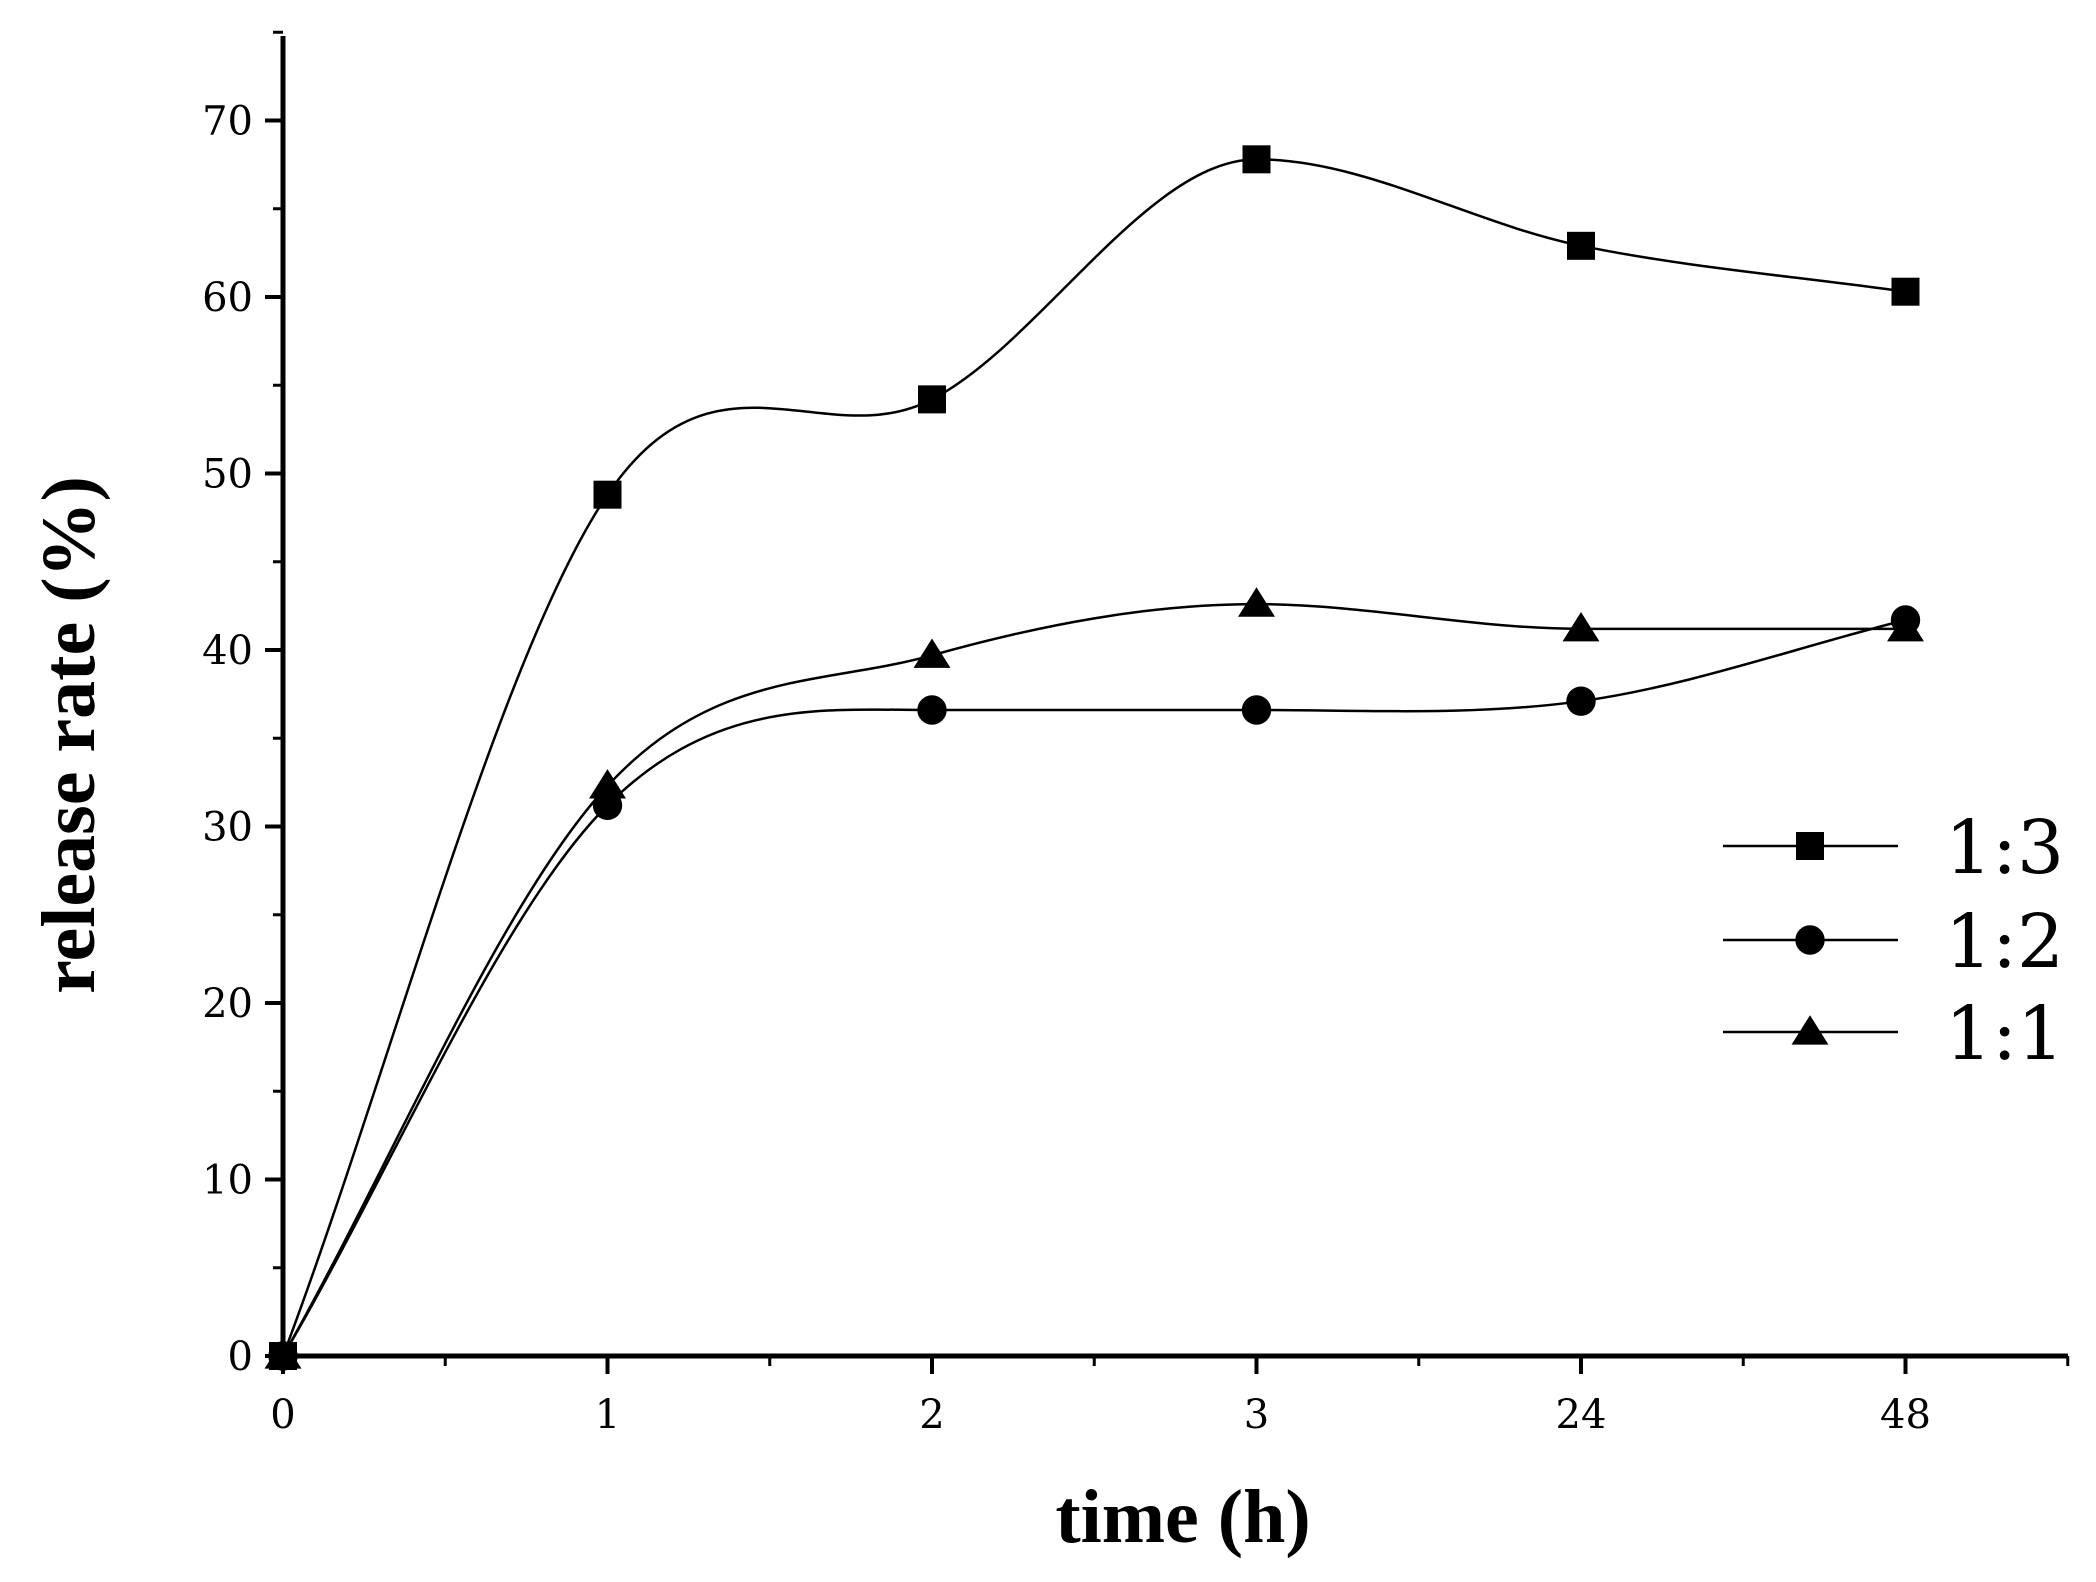  Describe the element at coordinates (227, 651) in the screenshot. I see `y-tick-label: 40` at that location.